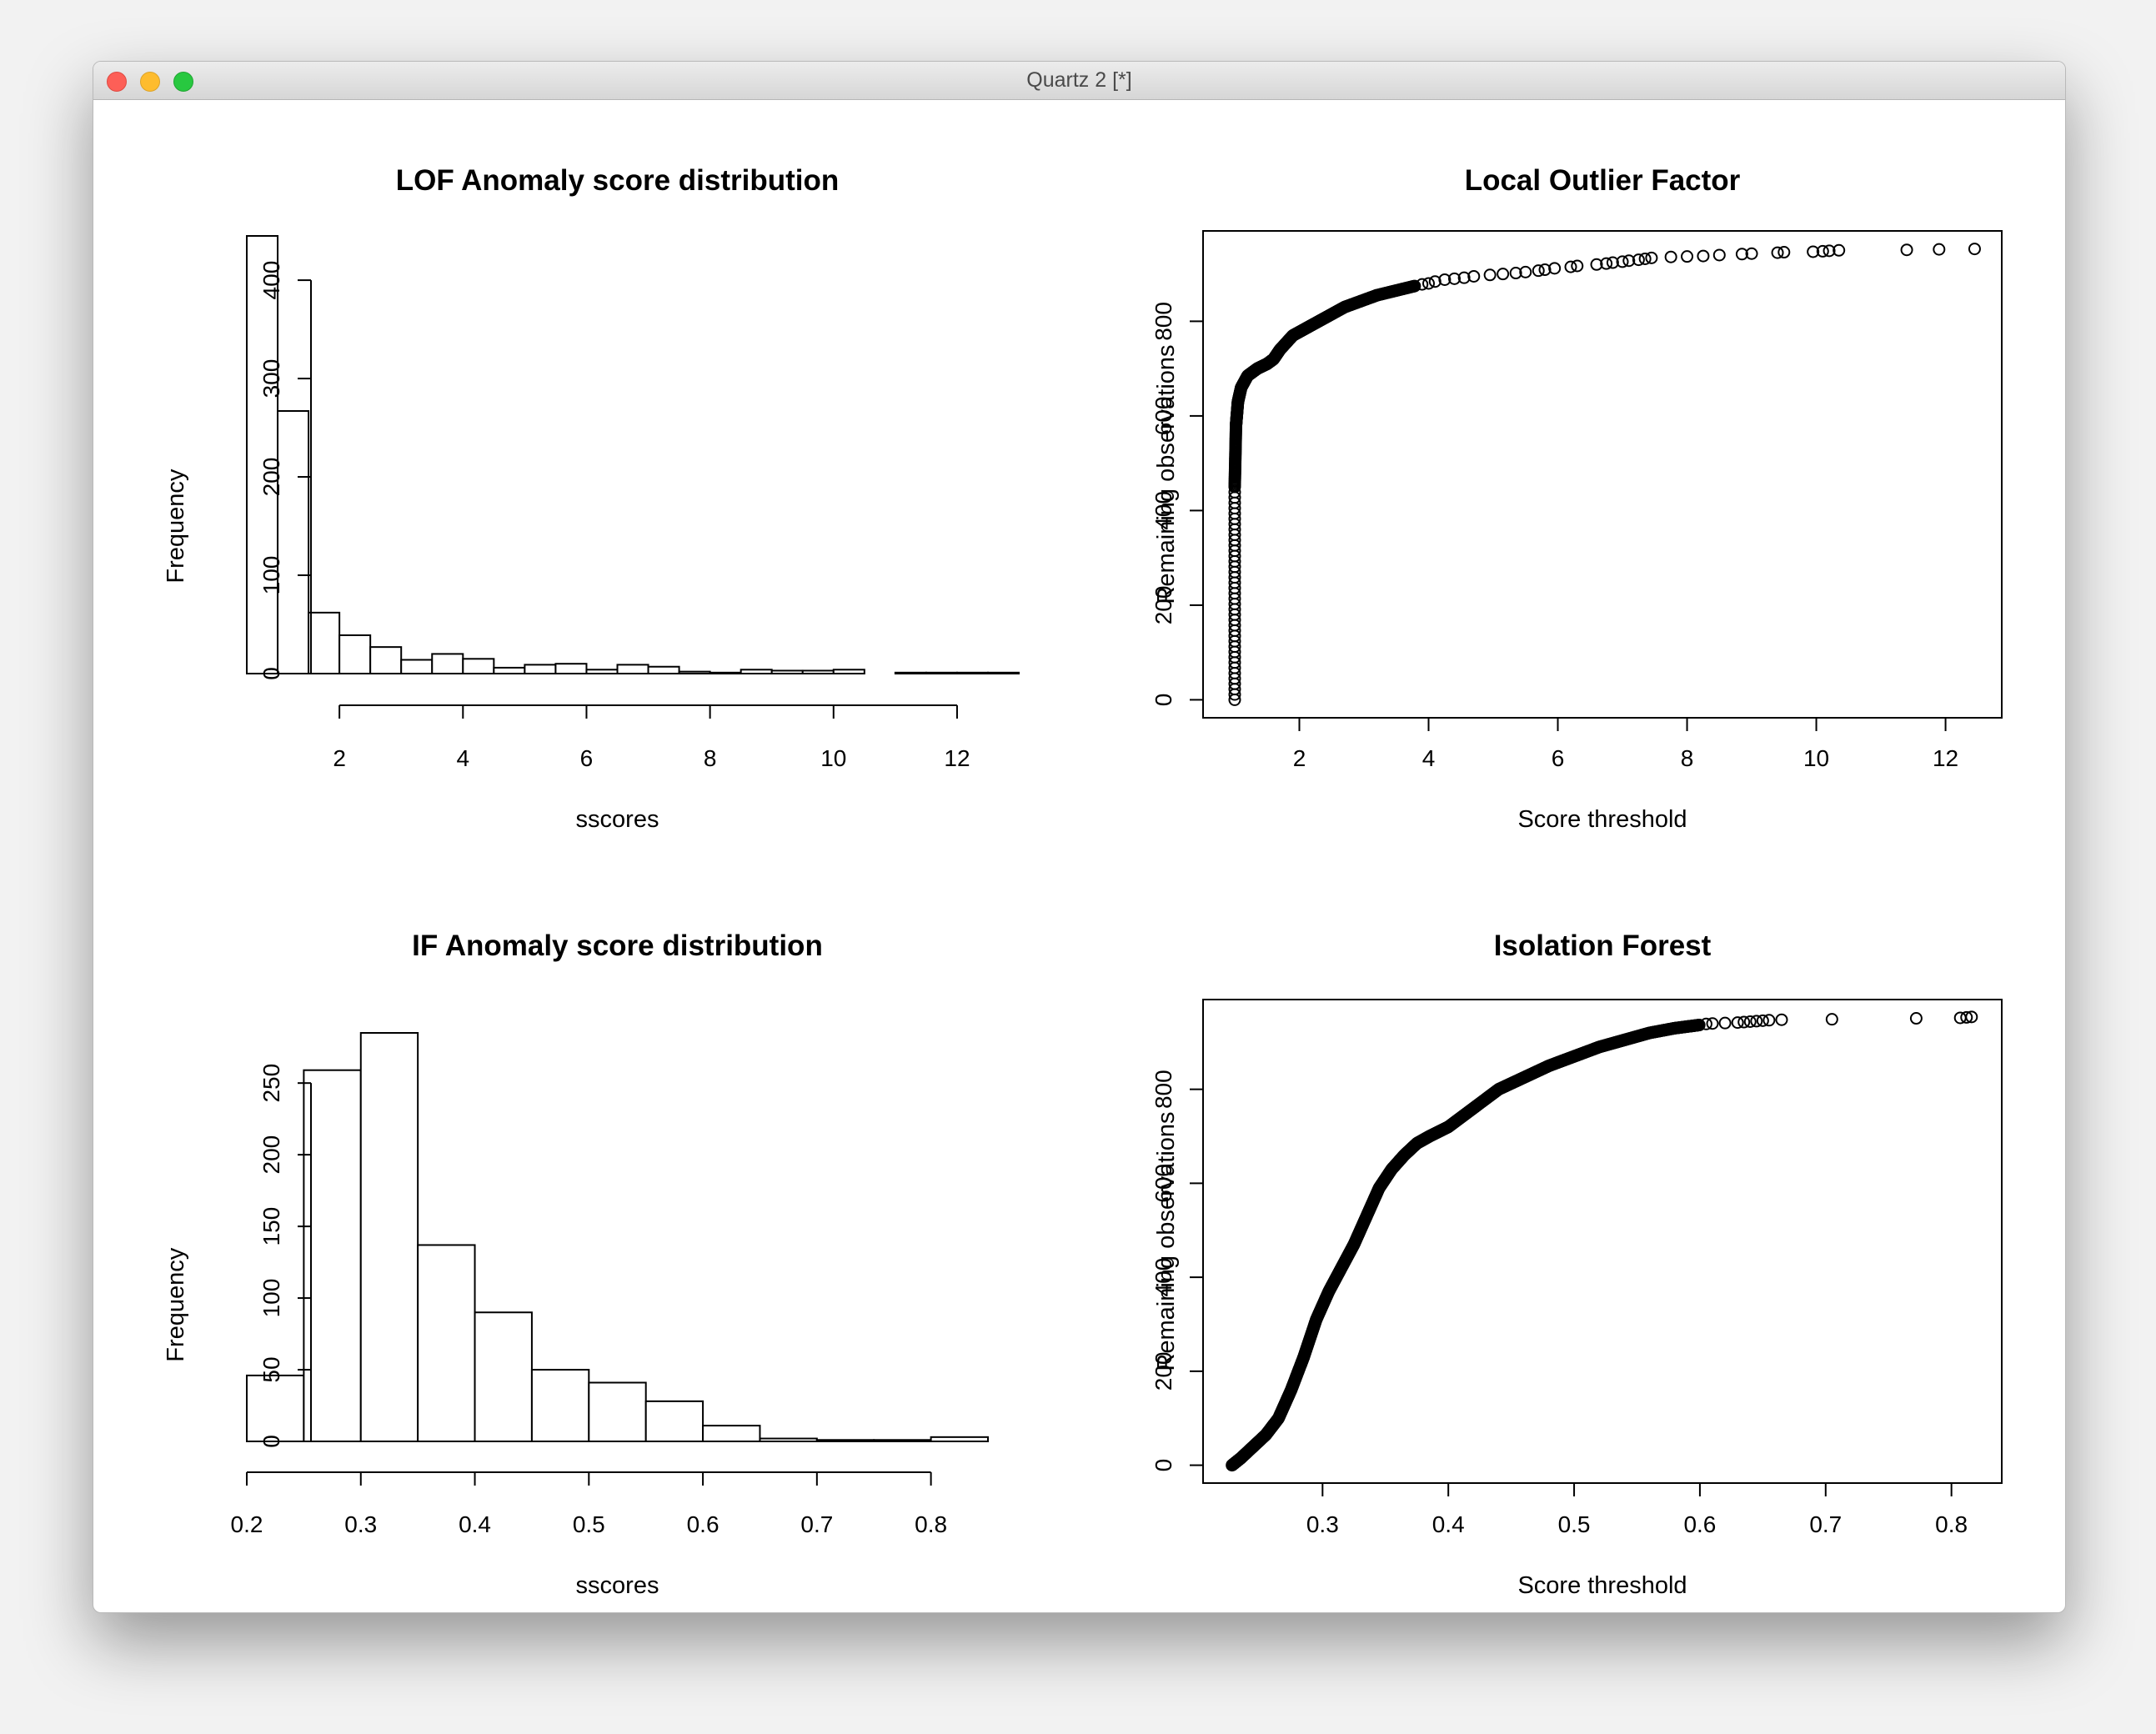 This screenshot has width=2156, height=1734. Describe the element at coordinates (1699, 1524) in the screenshot. I see `x-tick-label: 0.6` at that location.